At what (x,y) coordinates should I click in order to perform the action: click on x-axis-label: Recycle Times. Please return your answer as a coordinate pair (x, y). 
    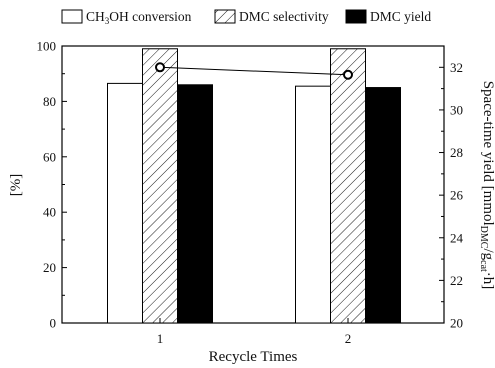
    Looking at the image, I should click on (253, 357).